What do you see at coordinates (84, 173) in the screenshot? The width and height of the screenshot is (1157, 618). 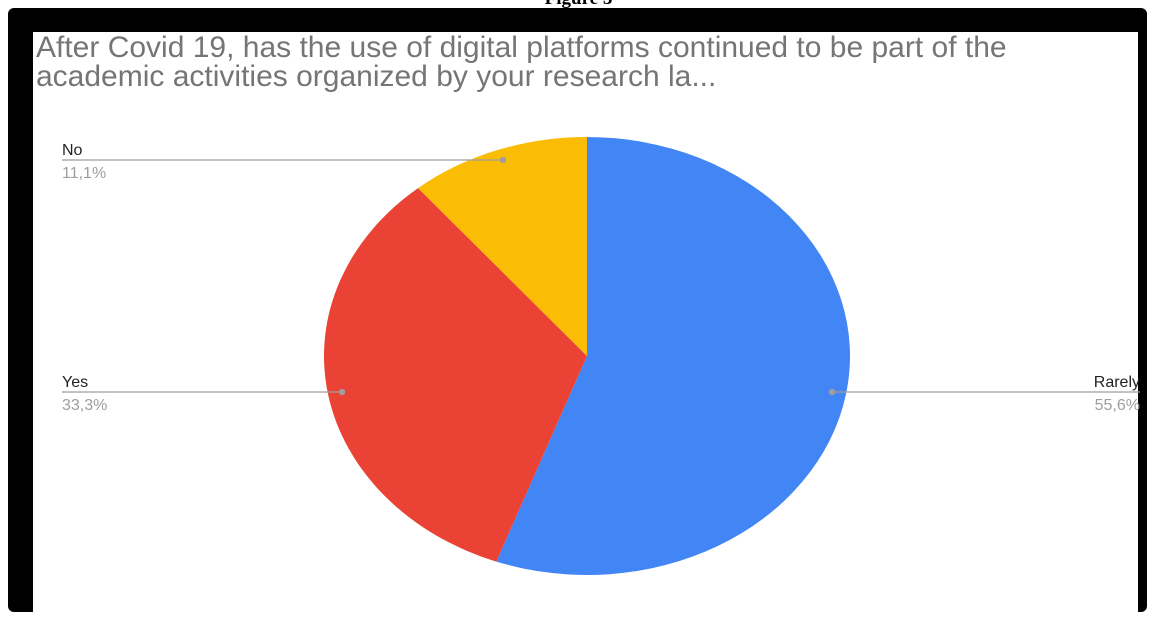 I see `slice-percent-no: 11,1%` at bounding box center [84, 173].